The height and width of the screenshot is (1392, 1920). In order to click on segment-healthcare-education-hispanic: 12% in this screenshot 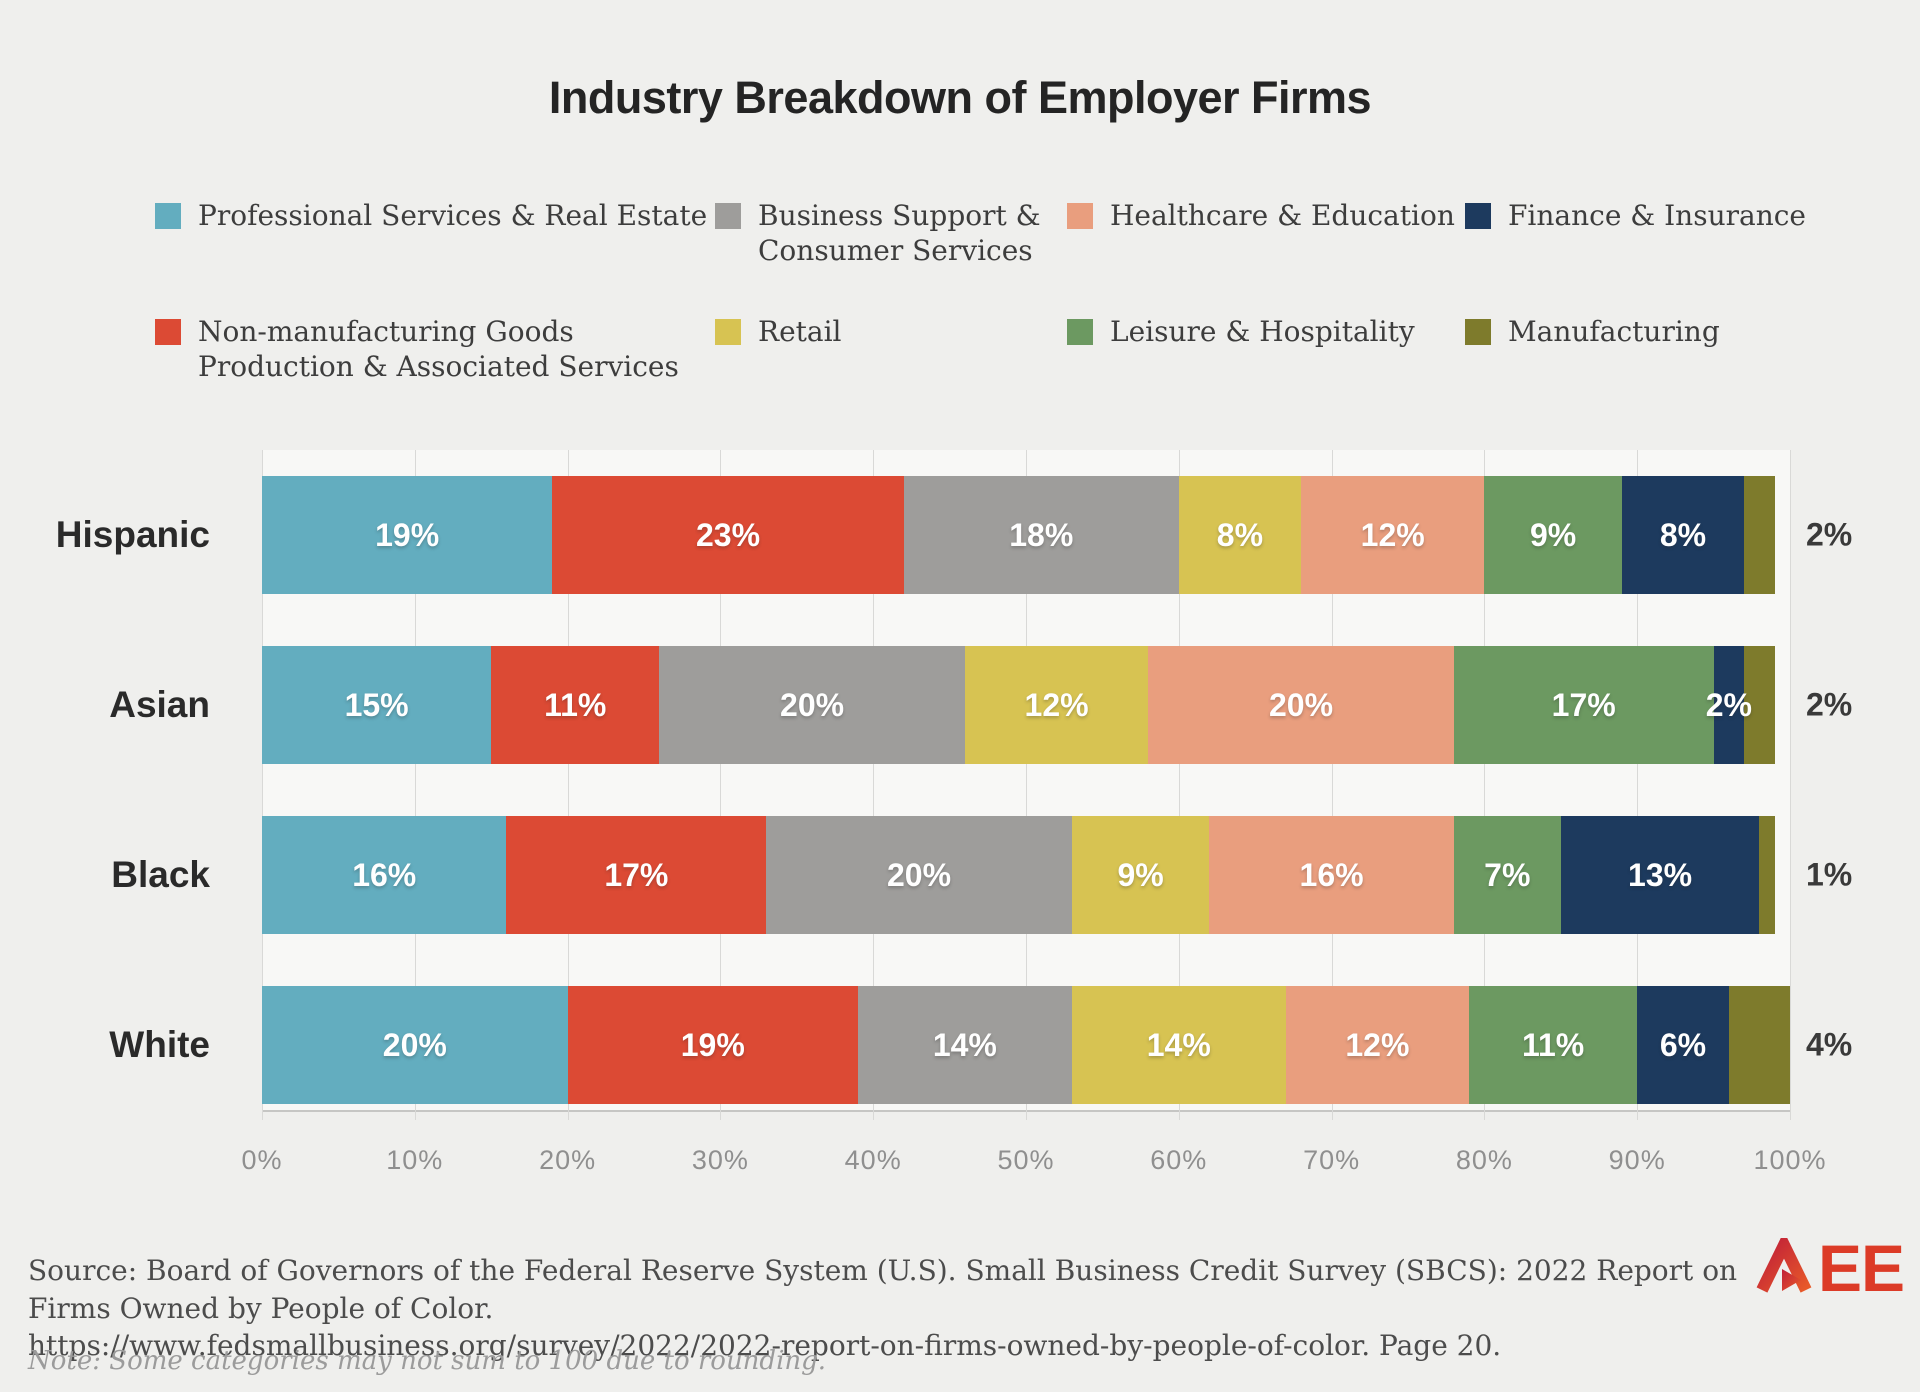, I will do `click(1393, 535)`.